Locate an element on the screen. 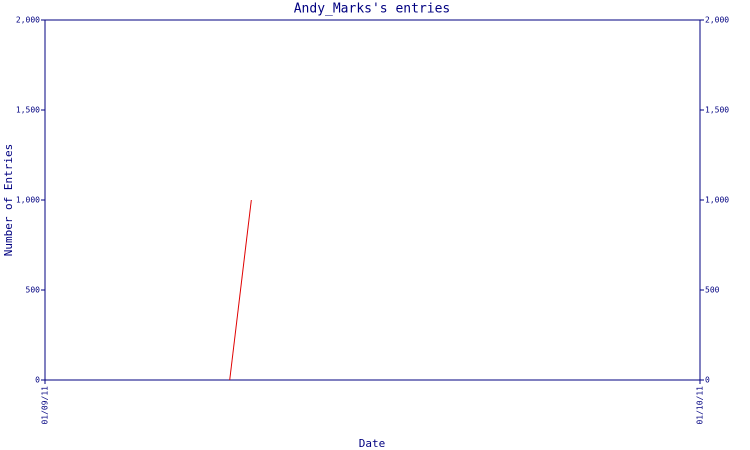 This screenshot has width=750, height=450. chart-title: Andy_Marks's entries is located at coordinates (372, 9).